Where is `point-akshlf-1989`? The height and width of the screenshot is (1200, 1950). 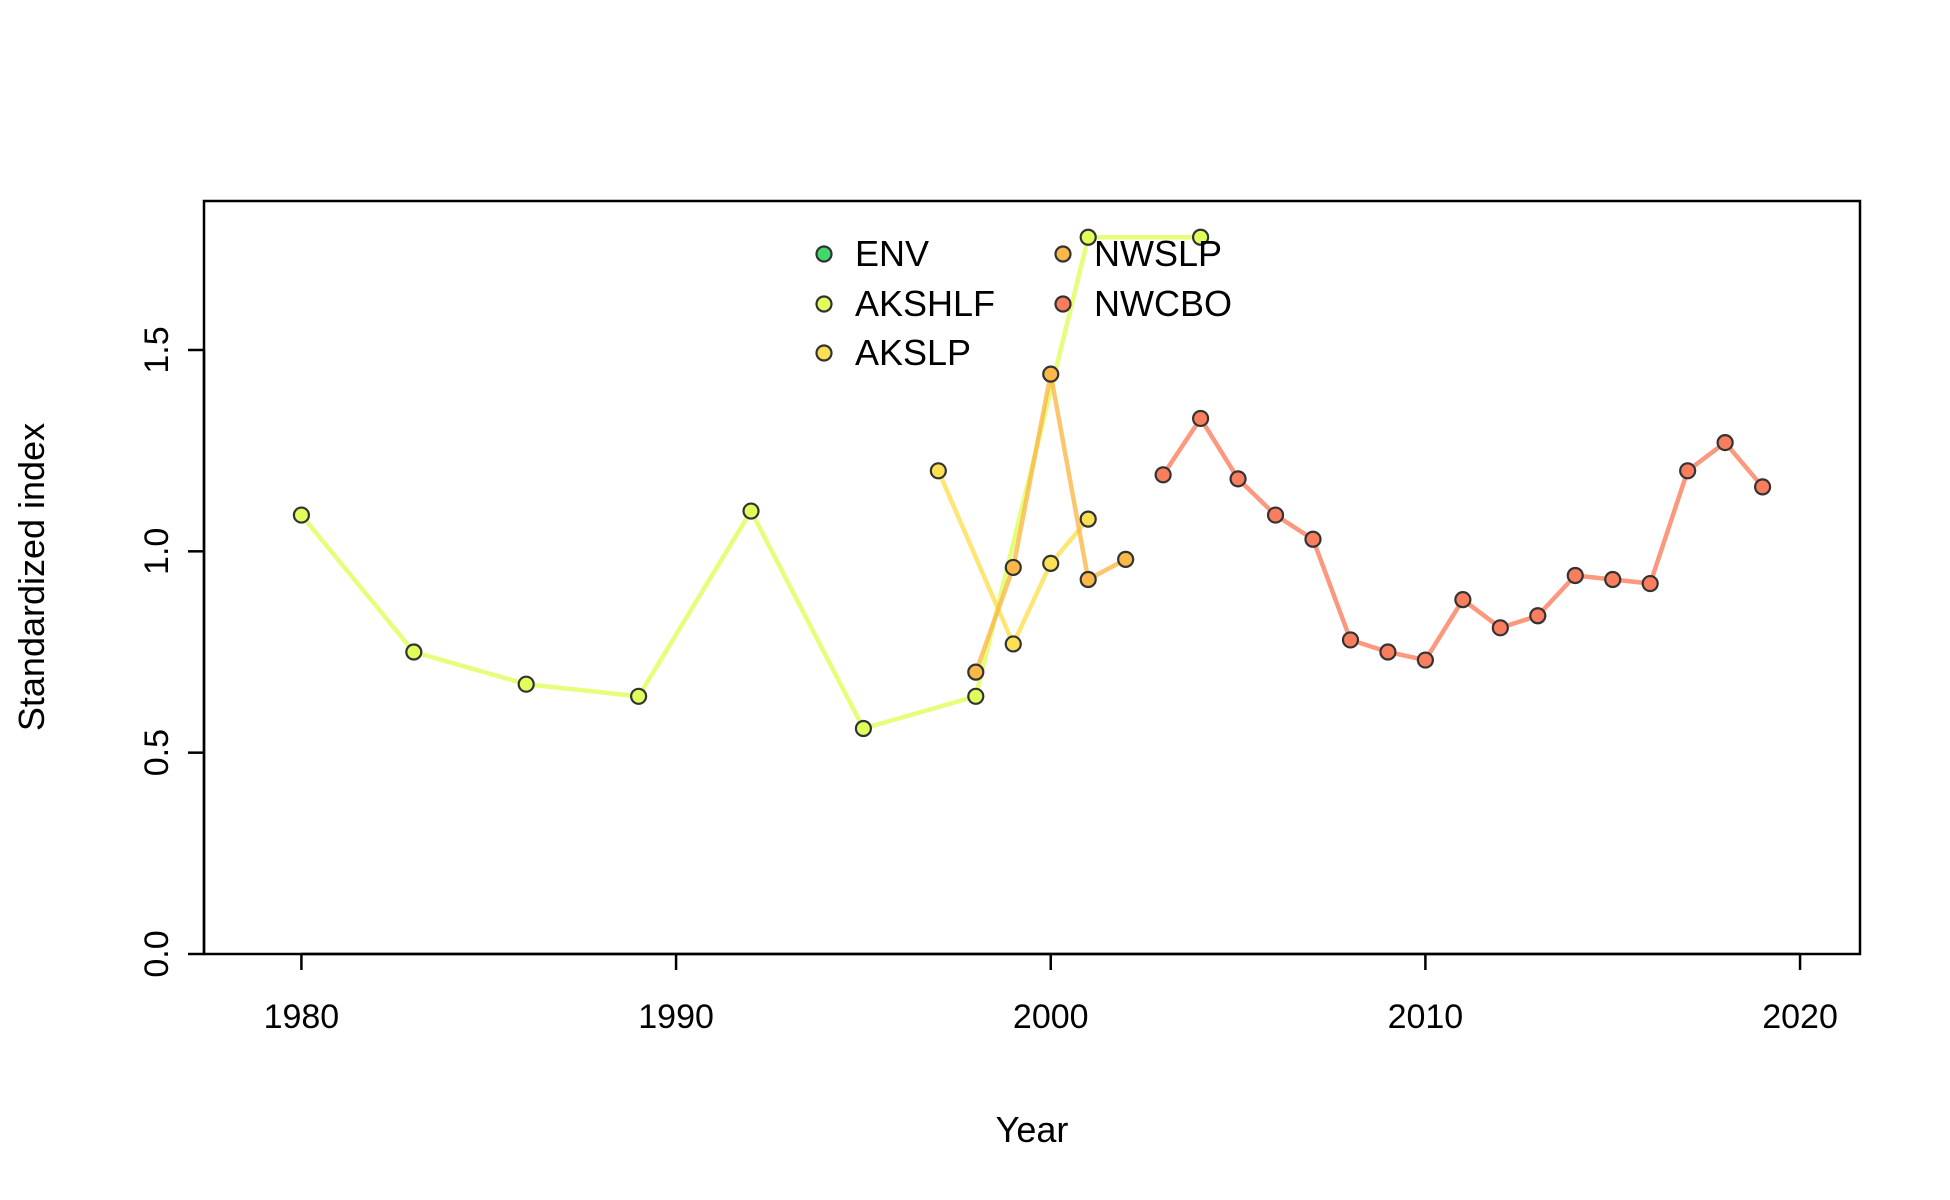
point-akshlf-1989 is located at coordinates (639, 696).